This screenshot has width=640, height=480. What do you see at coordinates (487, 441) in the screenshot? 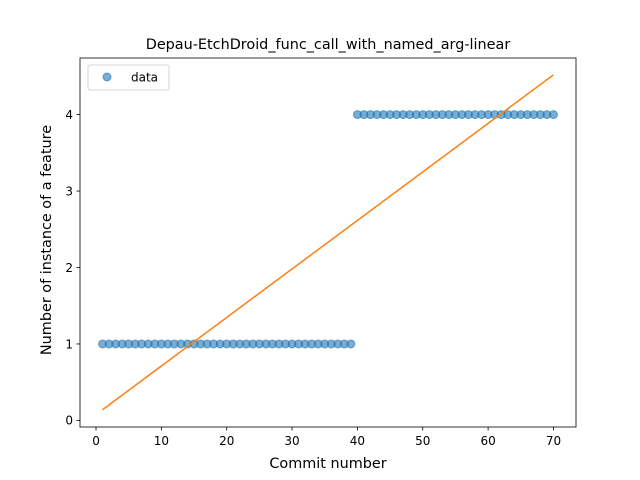
I see `x-tick-label: 60` at bounding box center [487, 441].